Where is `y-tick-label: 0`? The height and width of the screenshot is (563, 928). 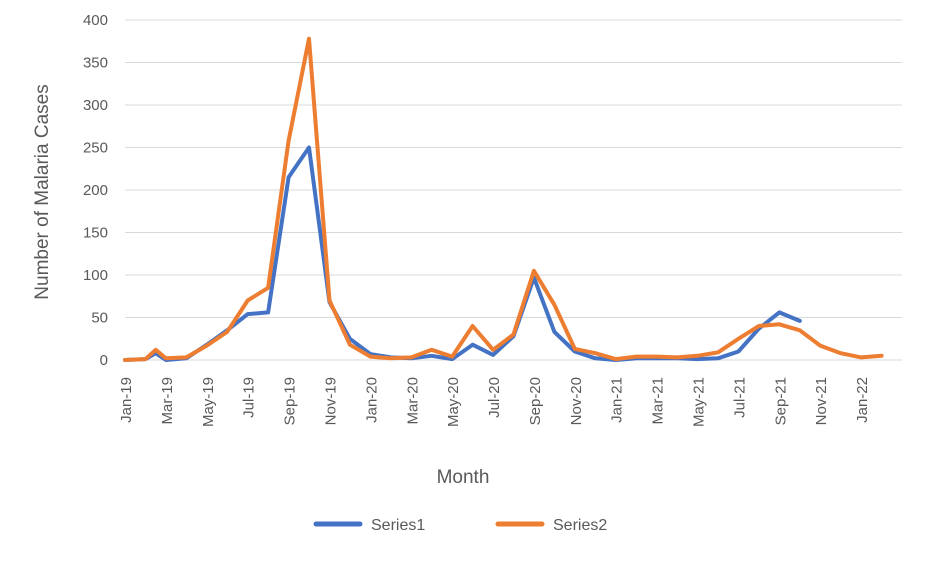 y-tick-label: 0 is located at coordinates (104, 360).